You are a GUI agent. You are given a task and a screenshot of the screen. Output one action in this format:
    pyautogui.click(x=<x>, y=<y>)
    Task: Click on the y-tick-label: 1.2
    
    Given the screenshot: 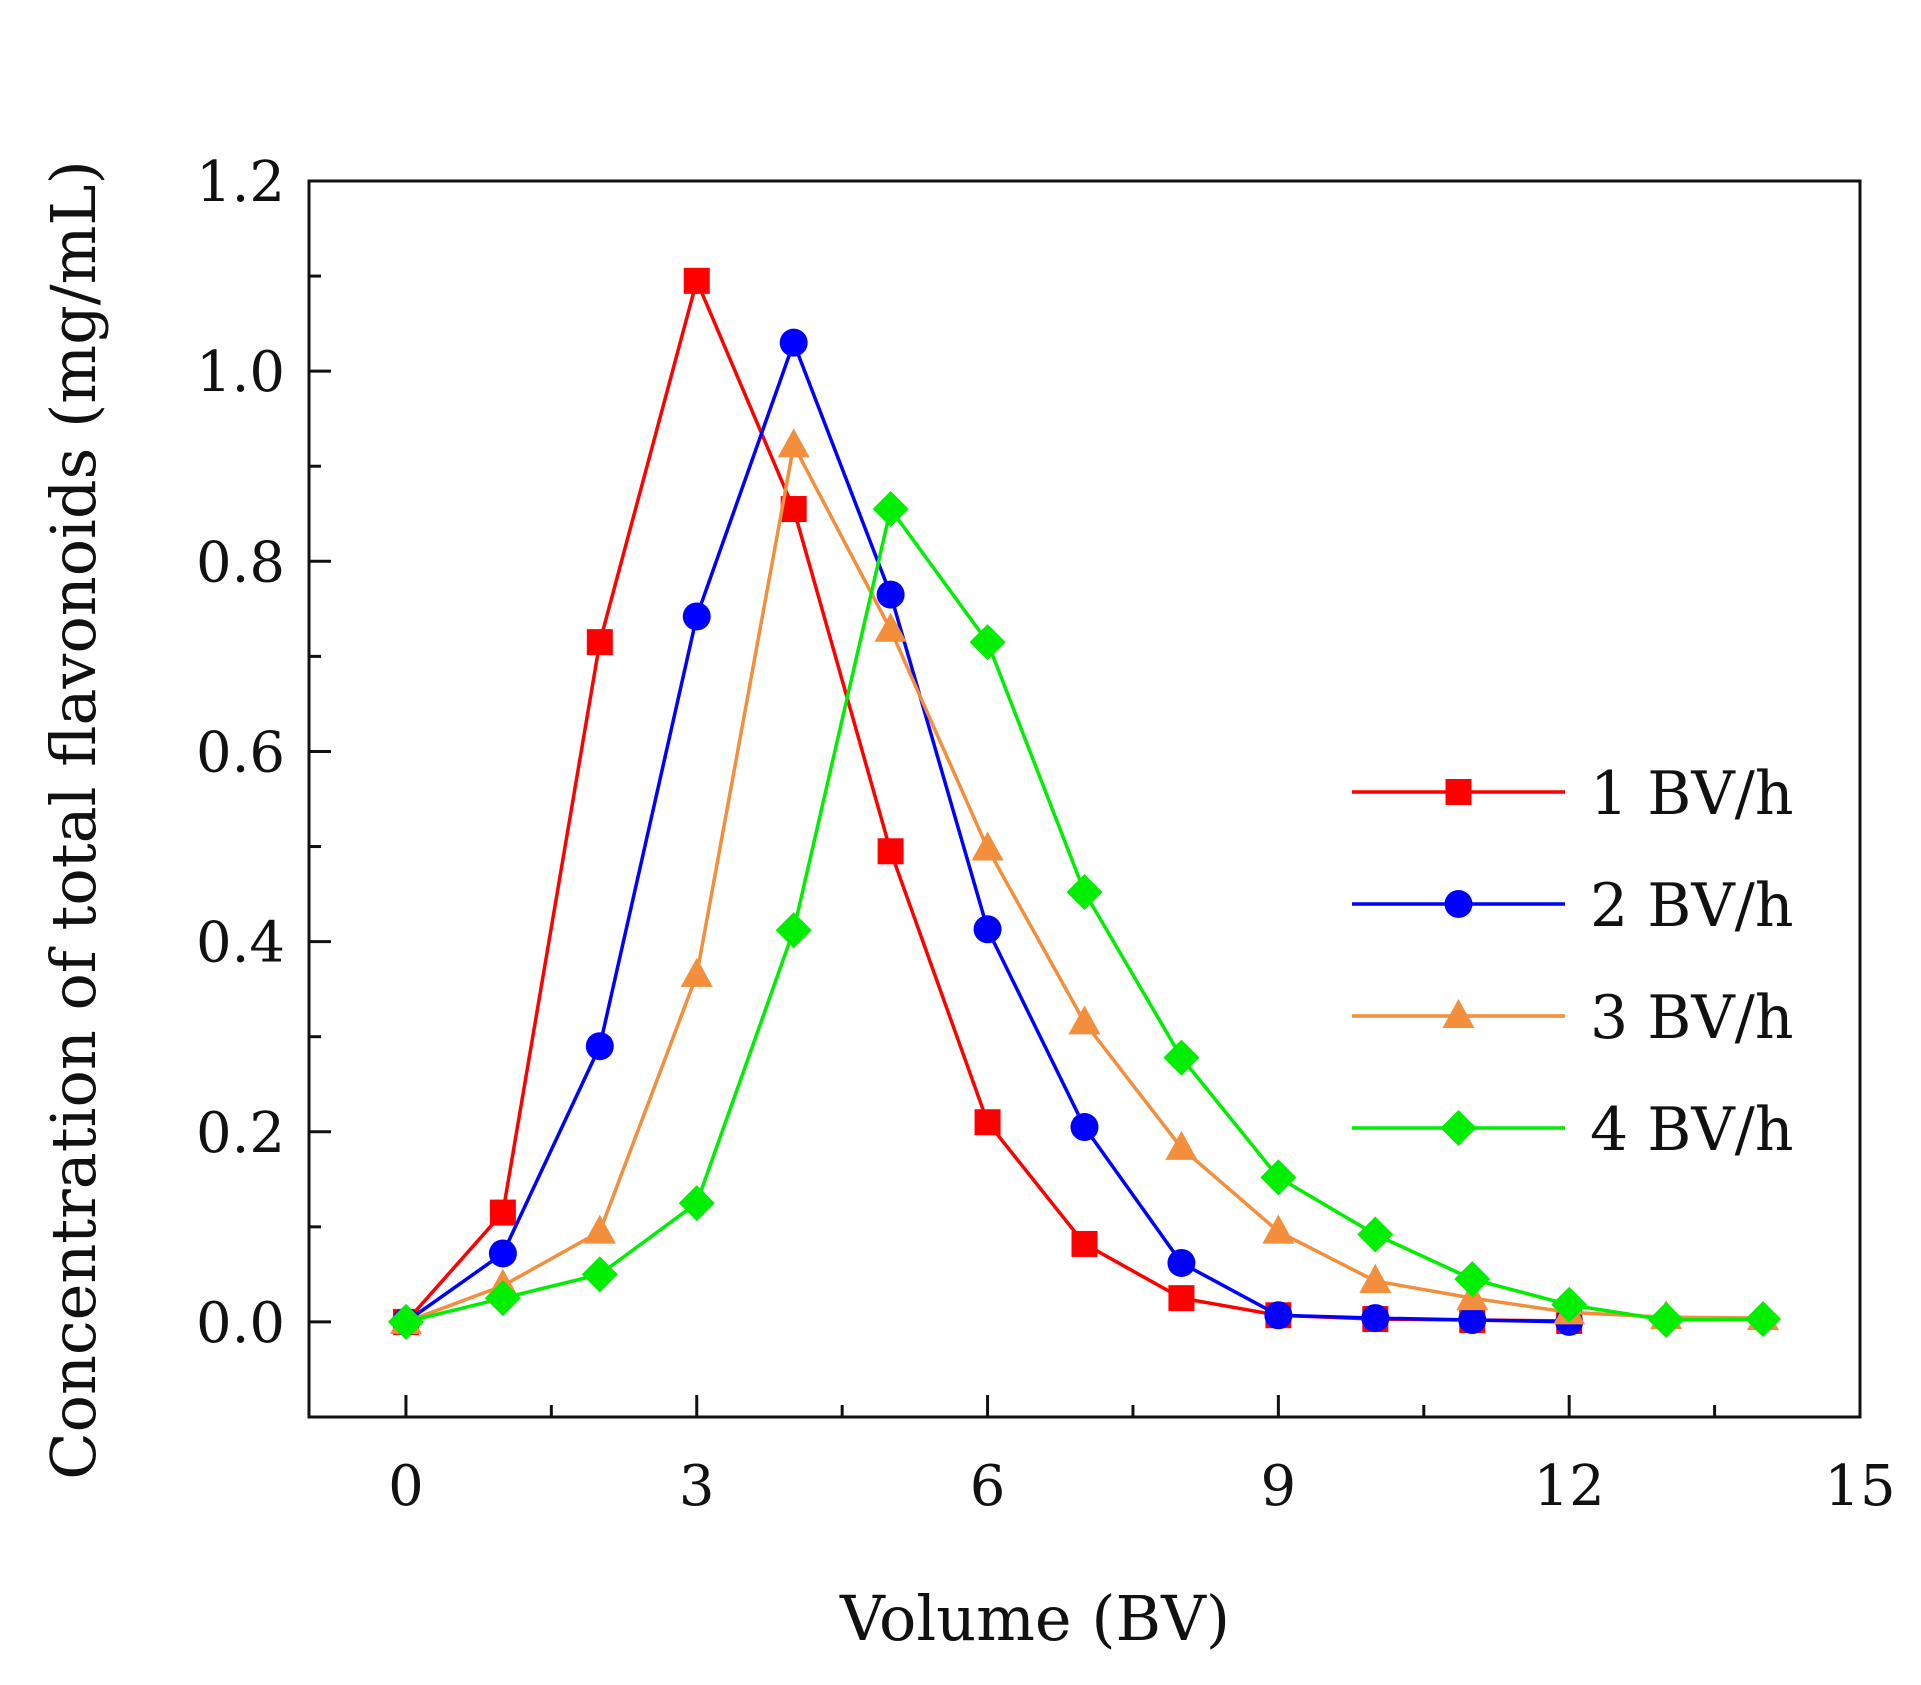 What is the action you would take?
    pyautogui.click(x=240, y=182)
    